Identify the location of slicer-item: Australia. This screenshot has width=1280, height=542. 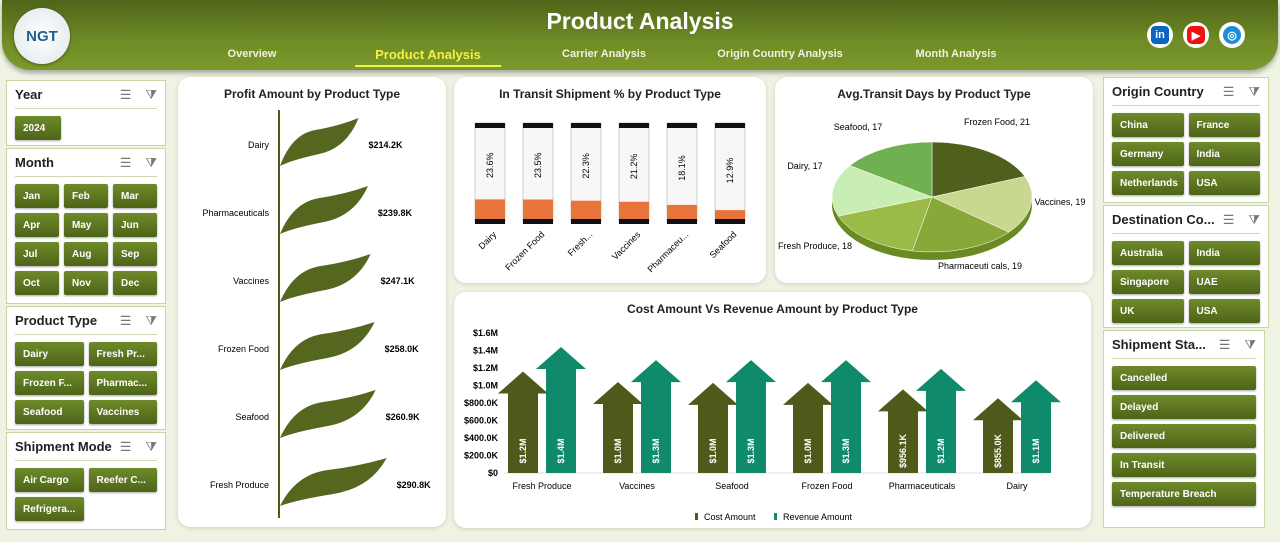
(1148, 253).